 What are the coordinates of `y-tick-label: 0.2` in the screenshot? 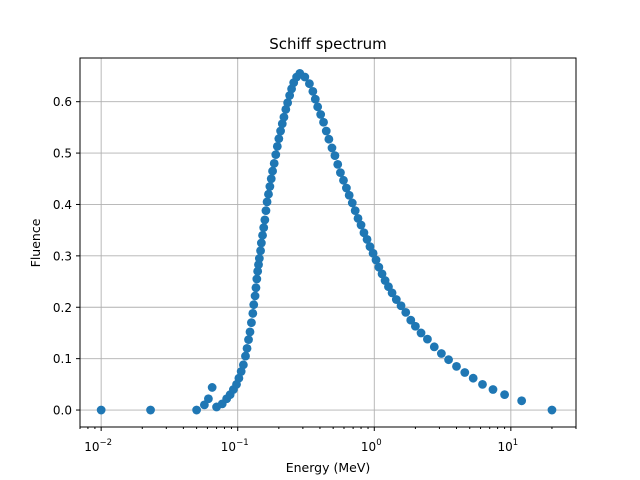 It's located at (62, 308).